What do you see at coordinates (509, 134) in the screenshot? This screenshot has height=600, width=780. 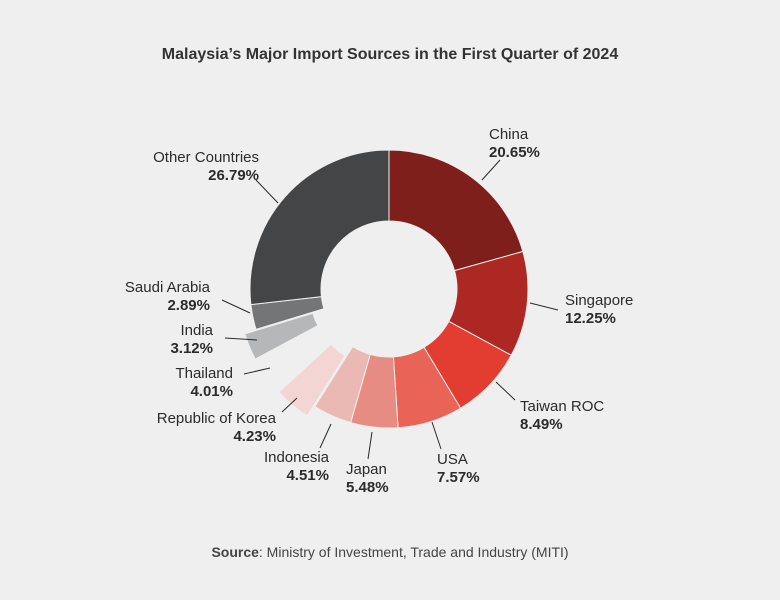 I see `label-china: China` at bounding box center [509, 134].